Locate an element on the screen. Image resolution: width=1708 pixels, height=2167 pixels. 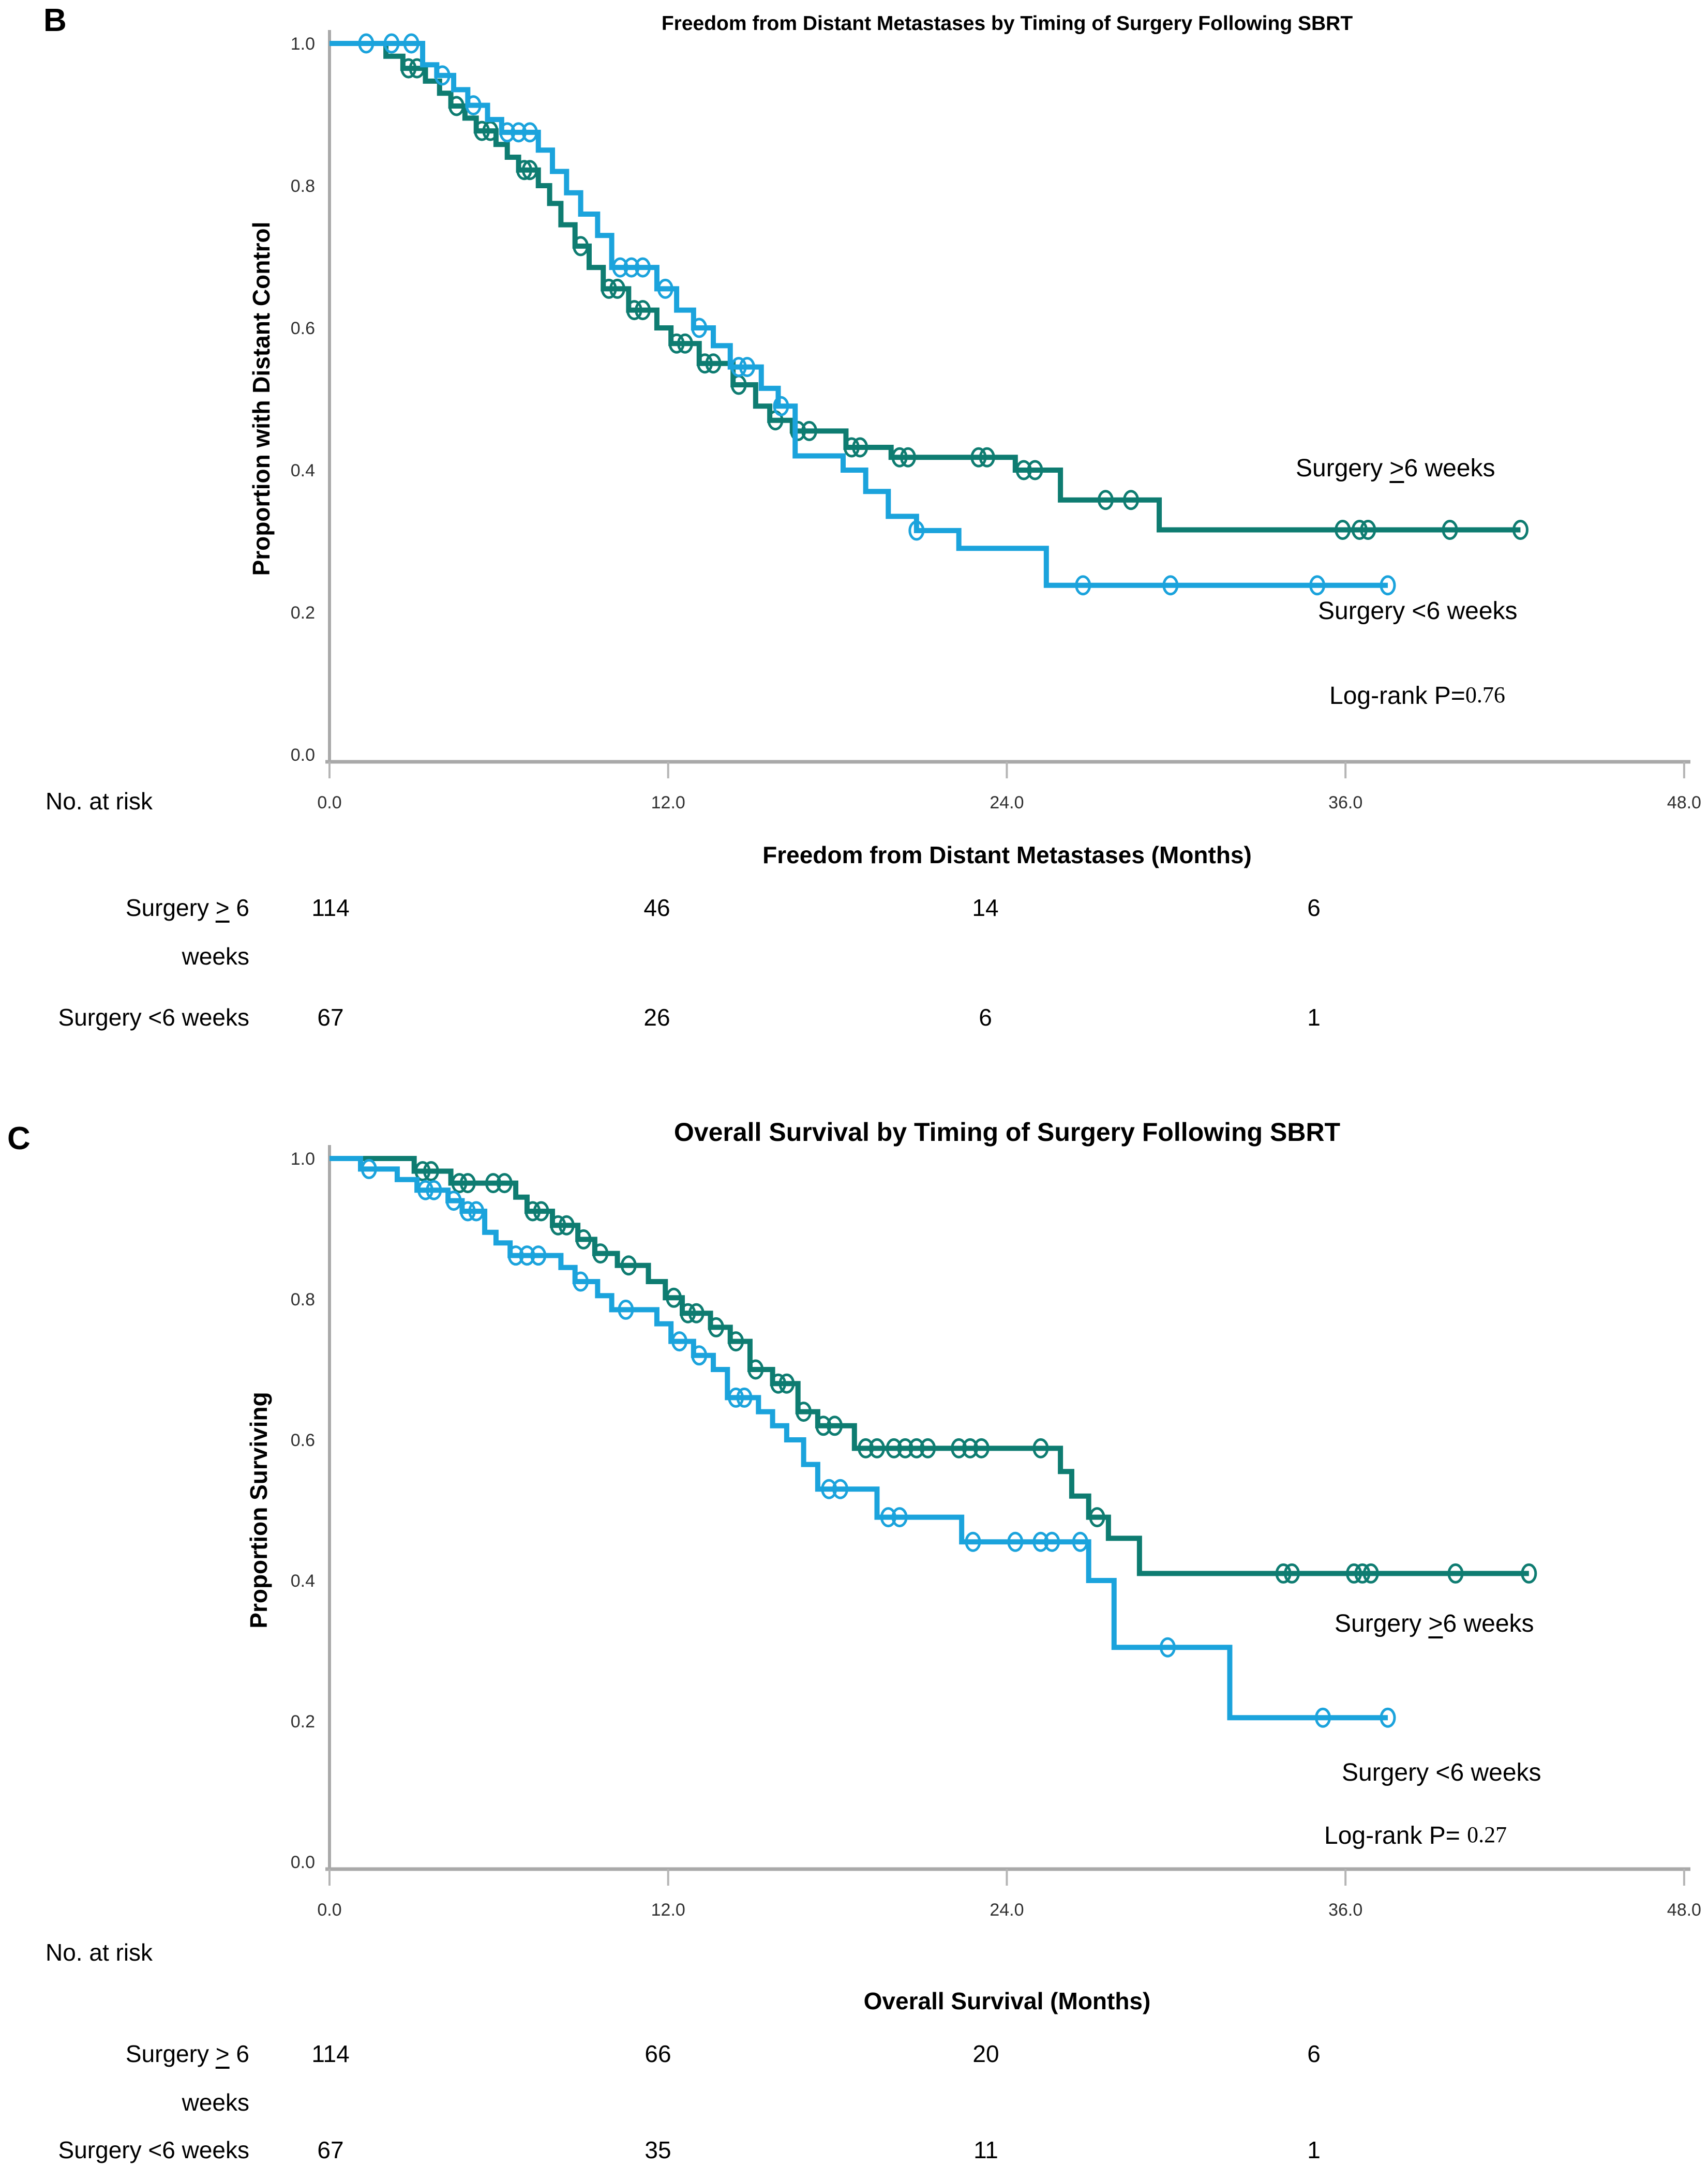
panel-b-risk-row2-label: Surgery <6 weeks is located at coordinates (125, 1017).